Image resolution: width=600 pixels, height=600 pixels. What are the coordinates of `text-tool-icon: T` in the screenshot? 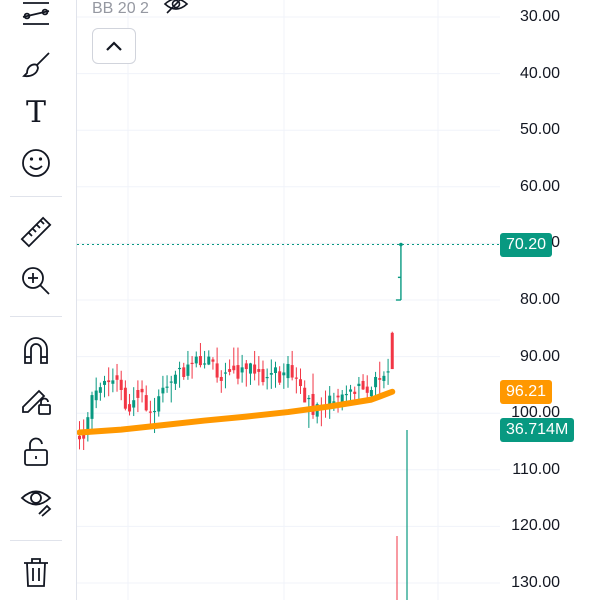 It's located at (35, 112).